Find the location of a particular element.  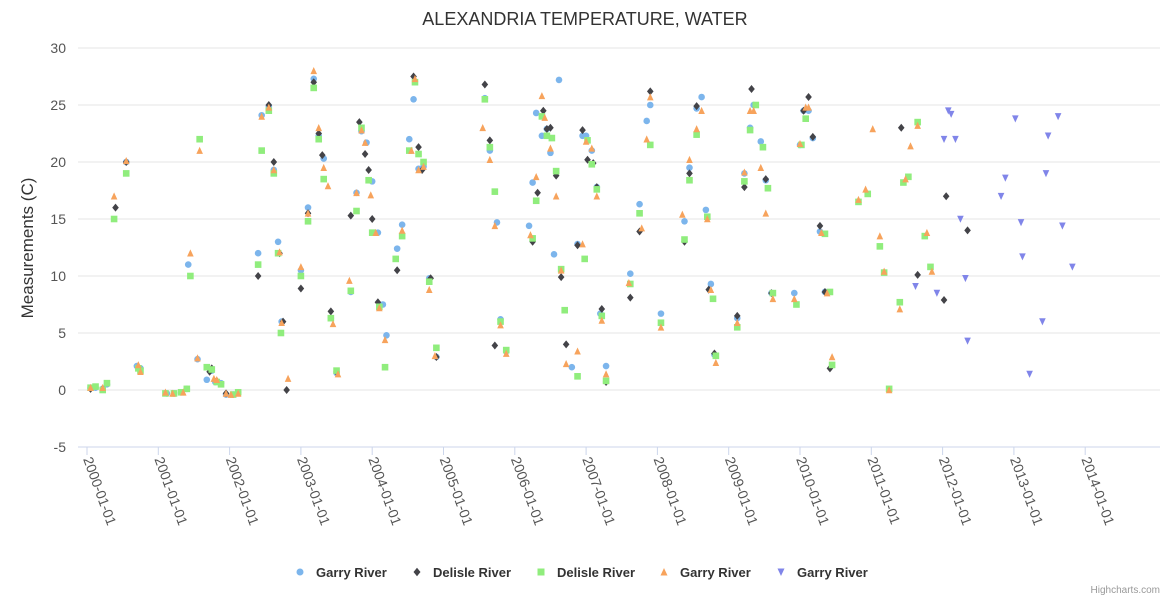

legend-item-2: Delisle River is located at coordinates (462, 572).